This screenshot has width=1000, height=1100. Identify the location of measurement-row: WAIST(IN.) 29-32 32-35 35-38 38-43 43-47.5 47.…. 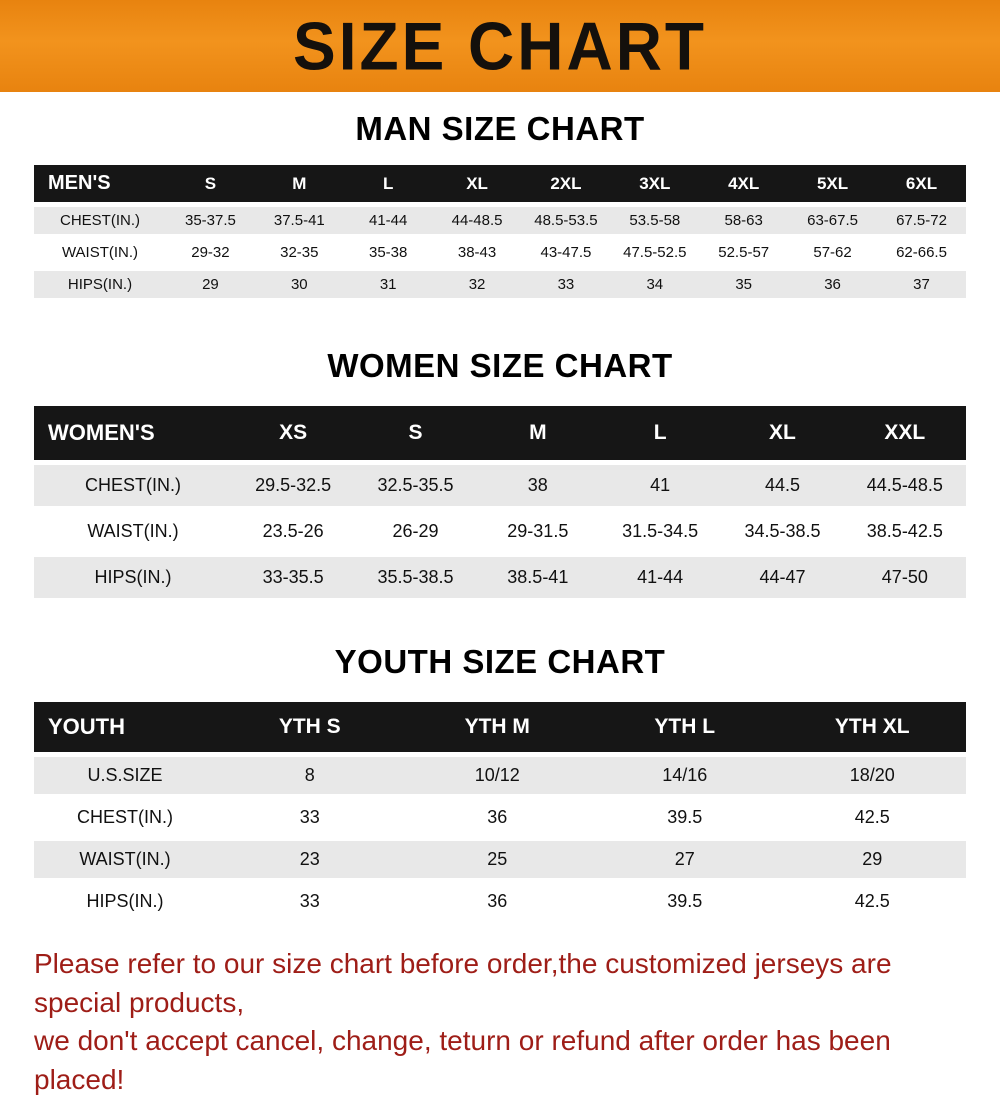
(500, 252).